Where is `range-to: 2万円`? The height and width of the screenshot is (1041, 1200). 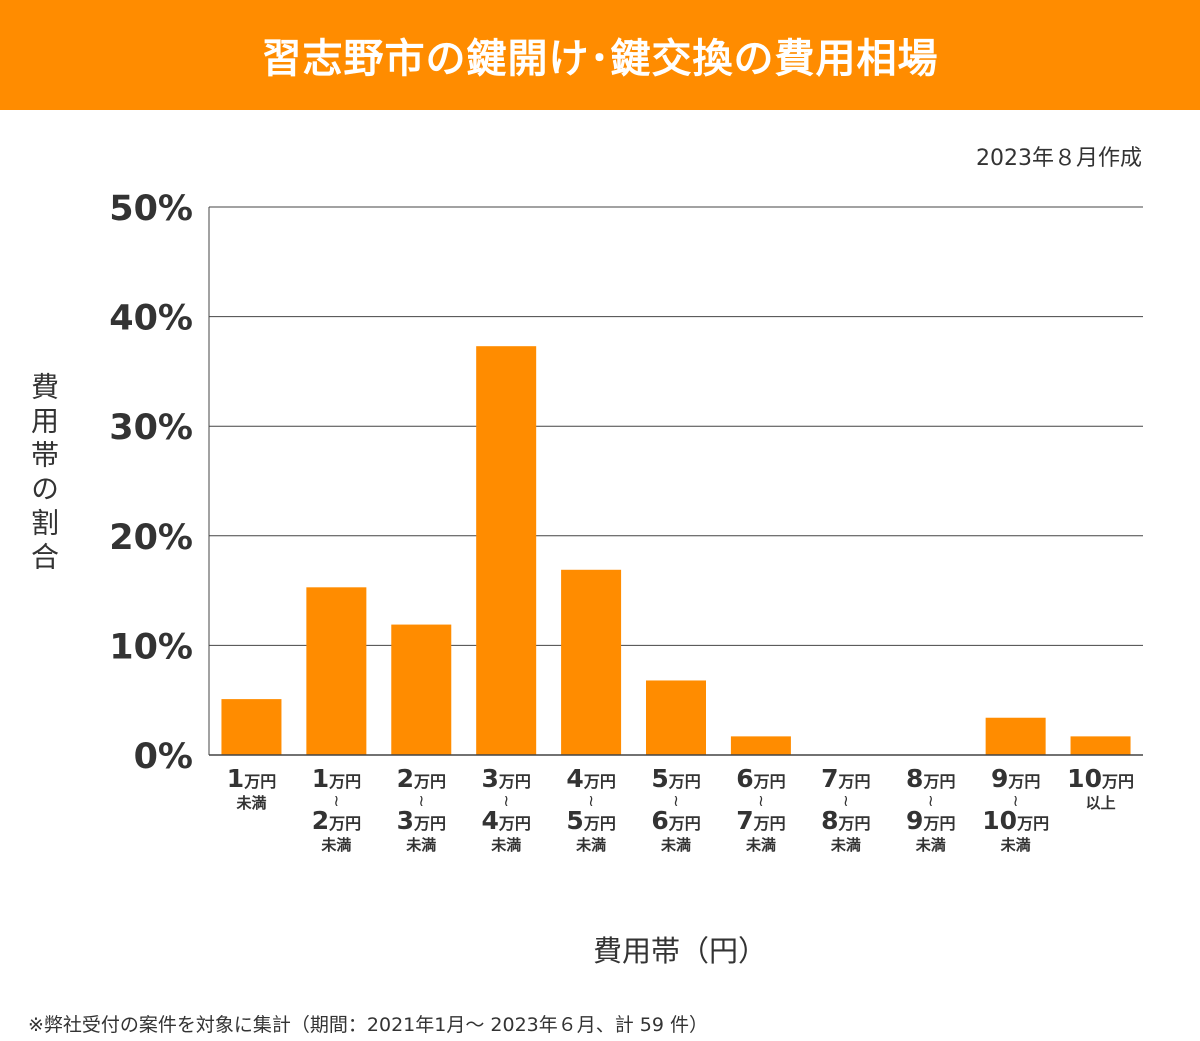 range-to: 2万円 is located at coordinates (336, 822).